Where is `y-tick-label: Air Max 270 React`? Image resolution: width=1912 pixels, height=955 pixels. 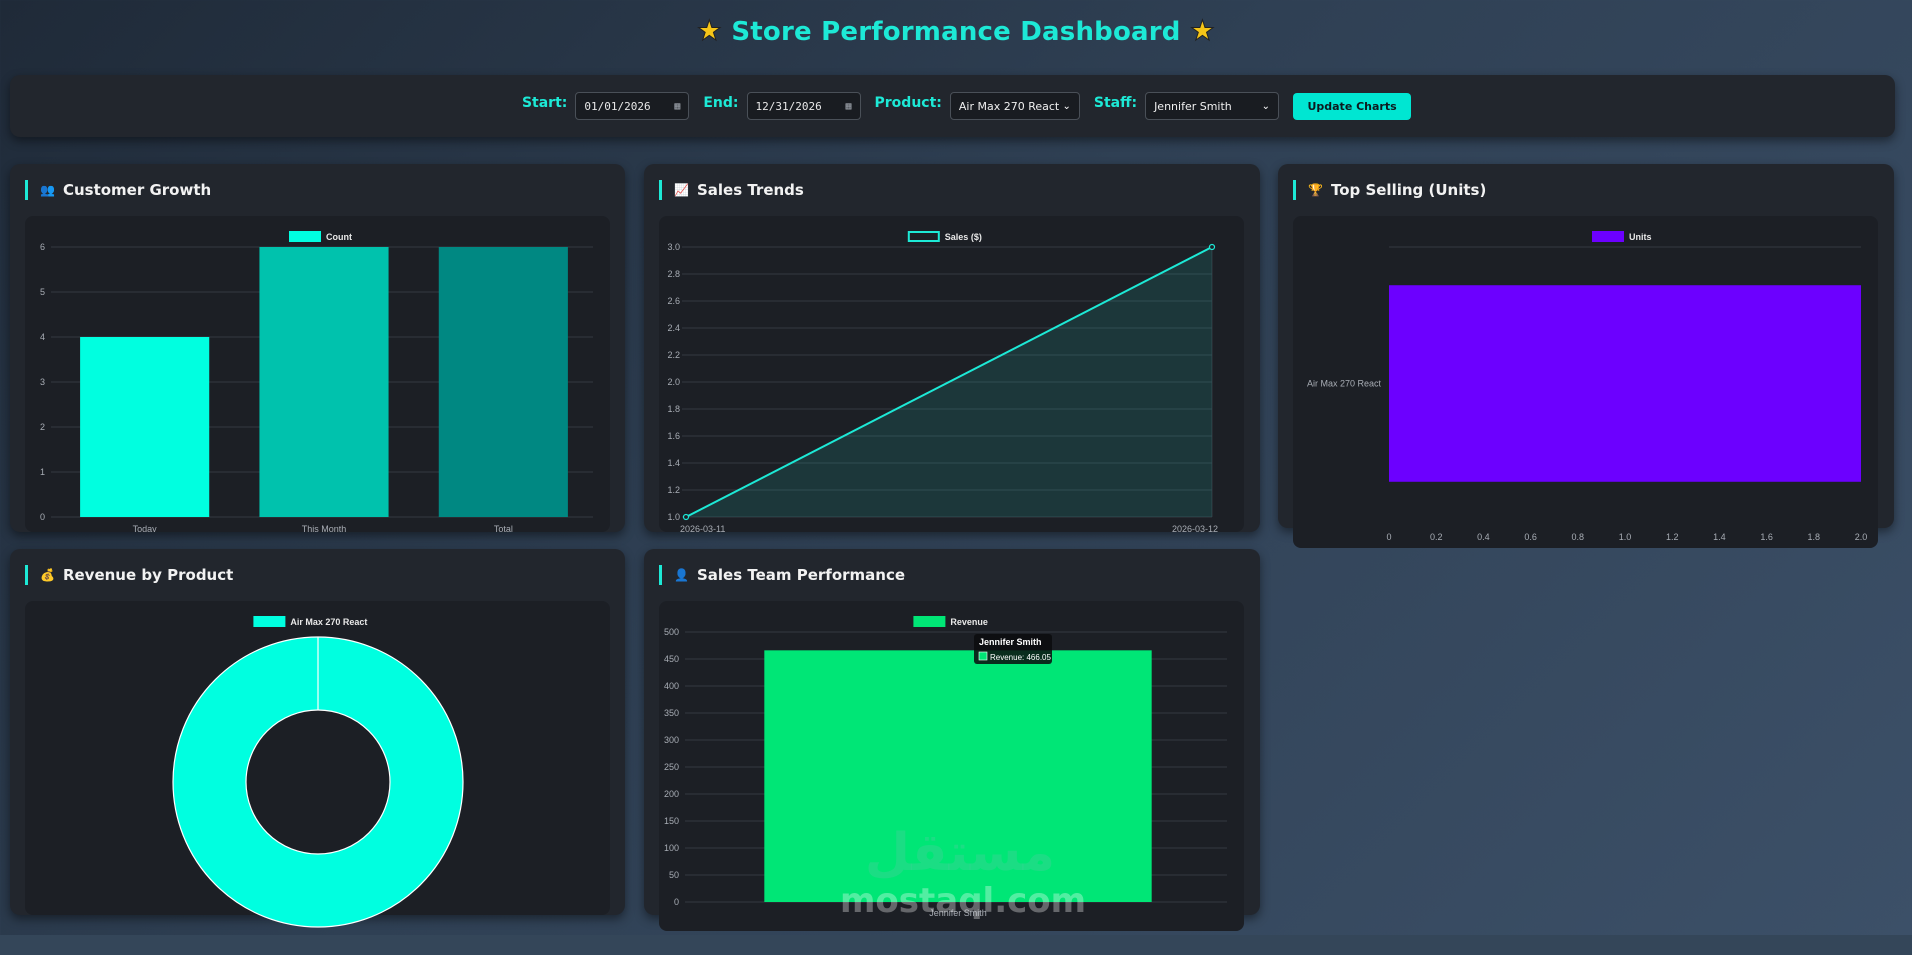 y-tick-label: Air Max 270 React is located at coordinates (1344, 384).